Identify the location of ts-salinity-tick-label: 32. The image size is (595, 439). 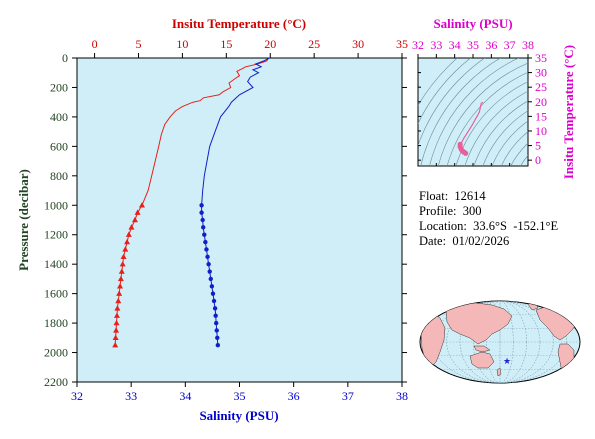
(418, 45).